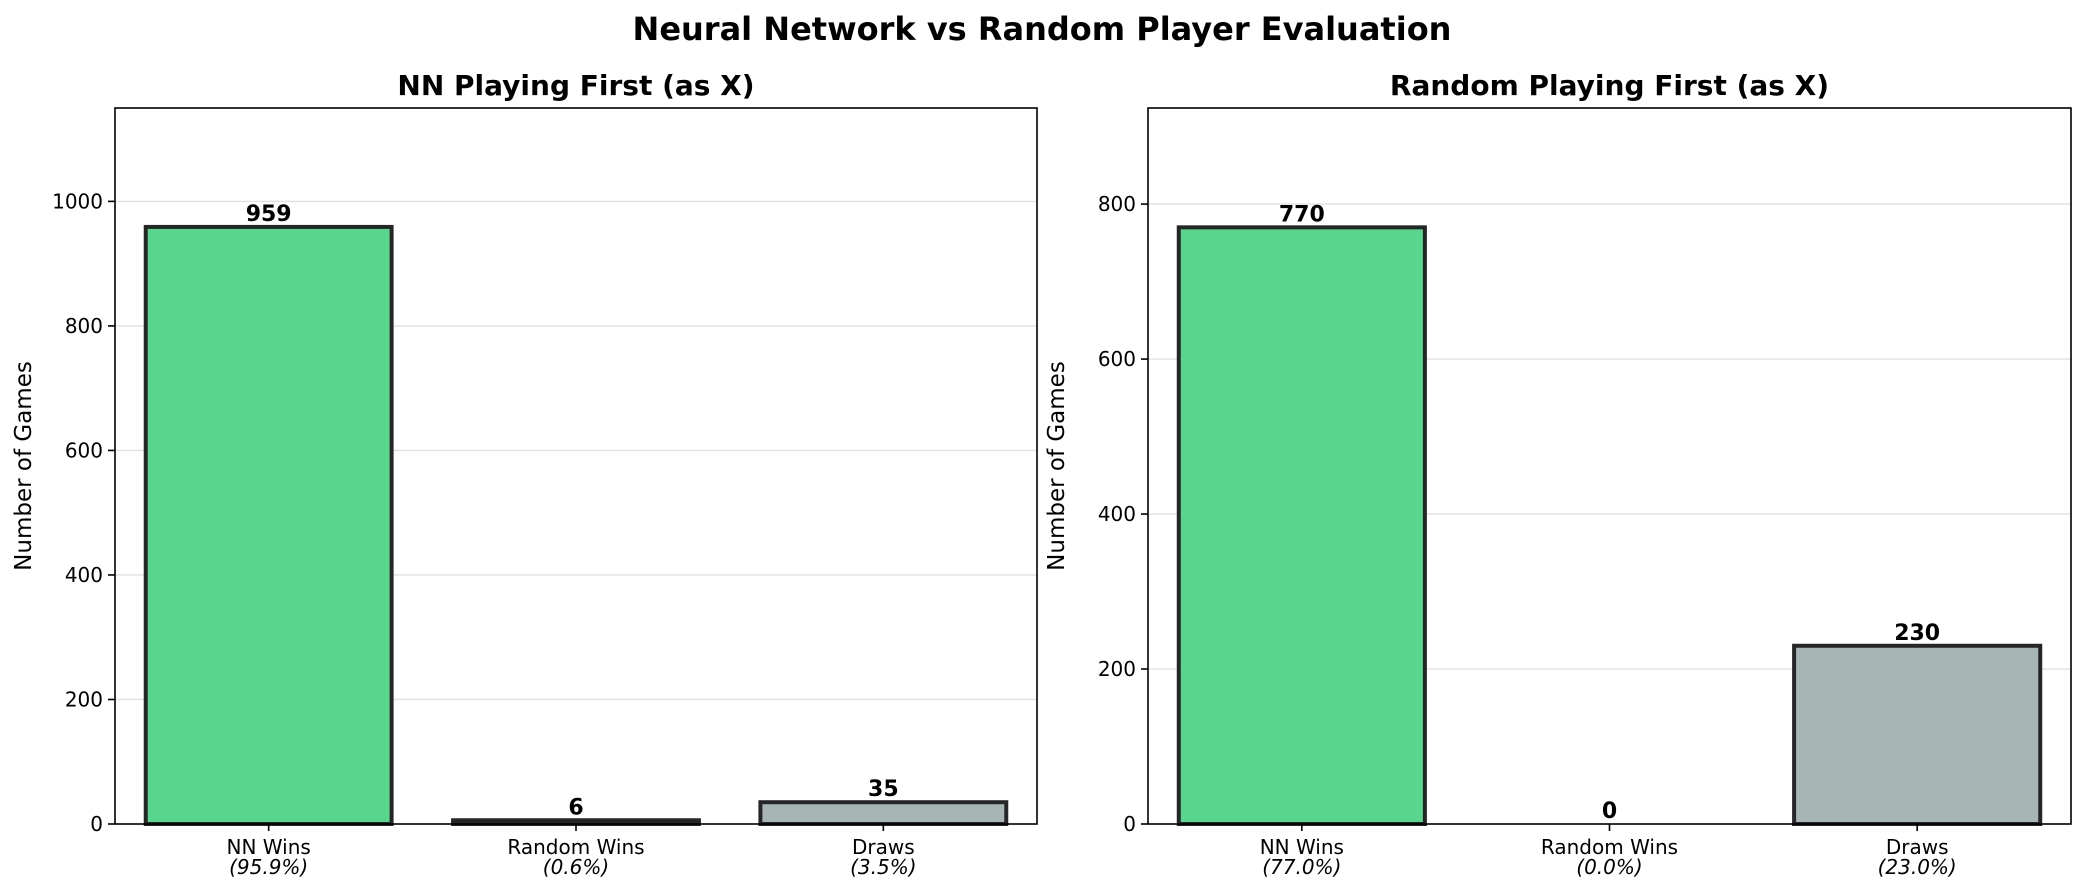 Image resolution: width=2084 pixels, height=890 pixels. Describe the element at coordinates (883, 867) in the screenshot. I see `percent-label: (3.5%)` at that location.